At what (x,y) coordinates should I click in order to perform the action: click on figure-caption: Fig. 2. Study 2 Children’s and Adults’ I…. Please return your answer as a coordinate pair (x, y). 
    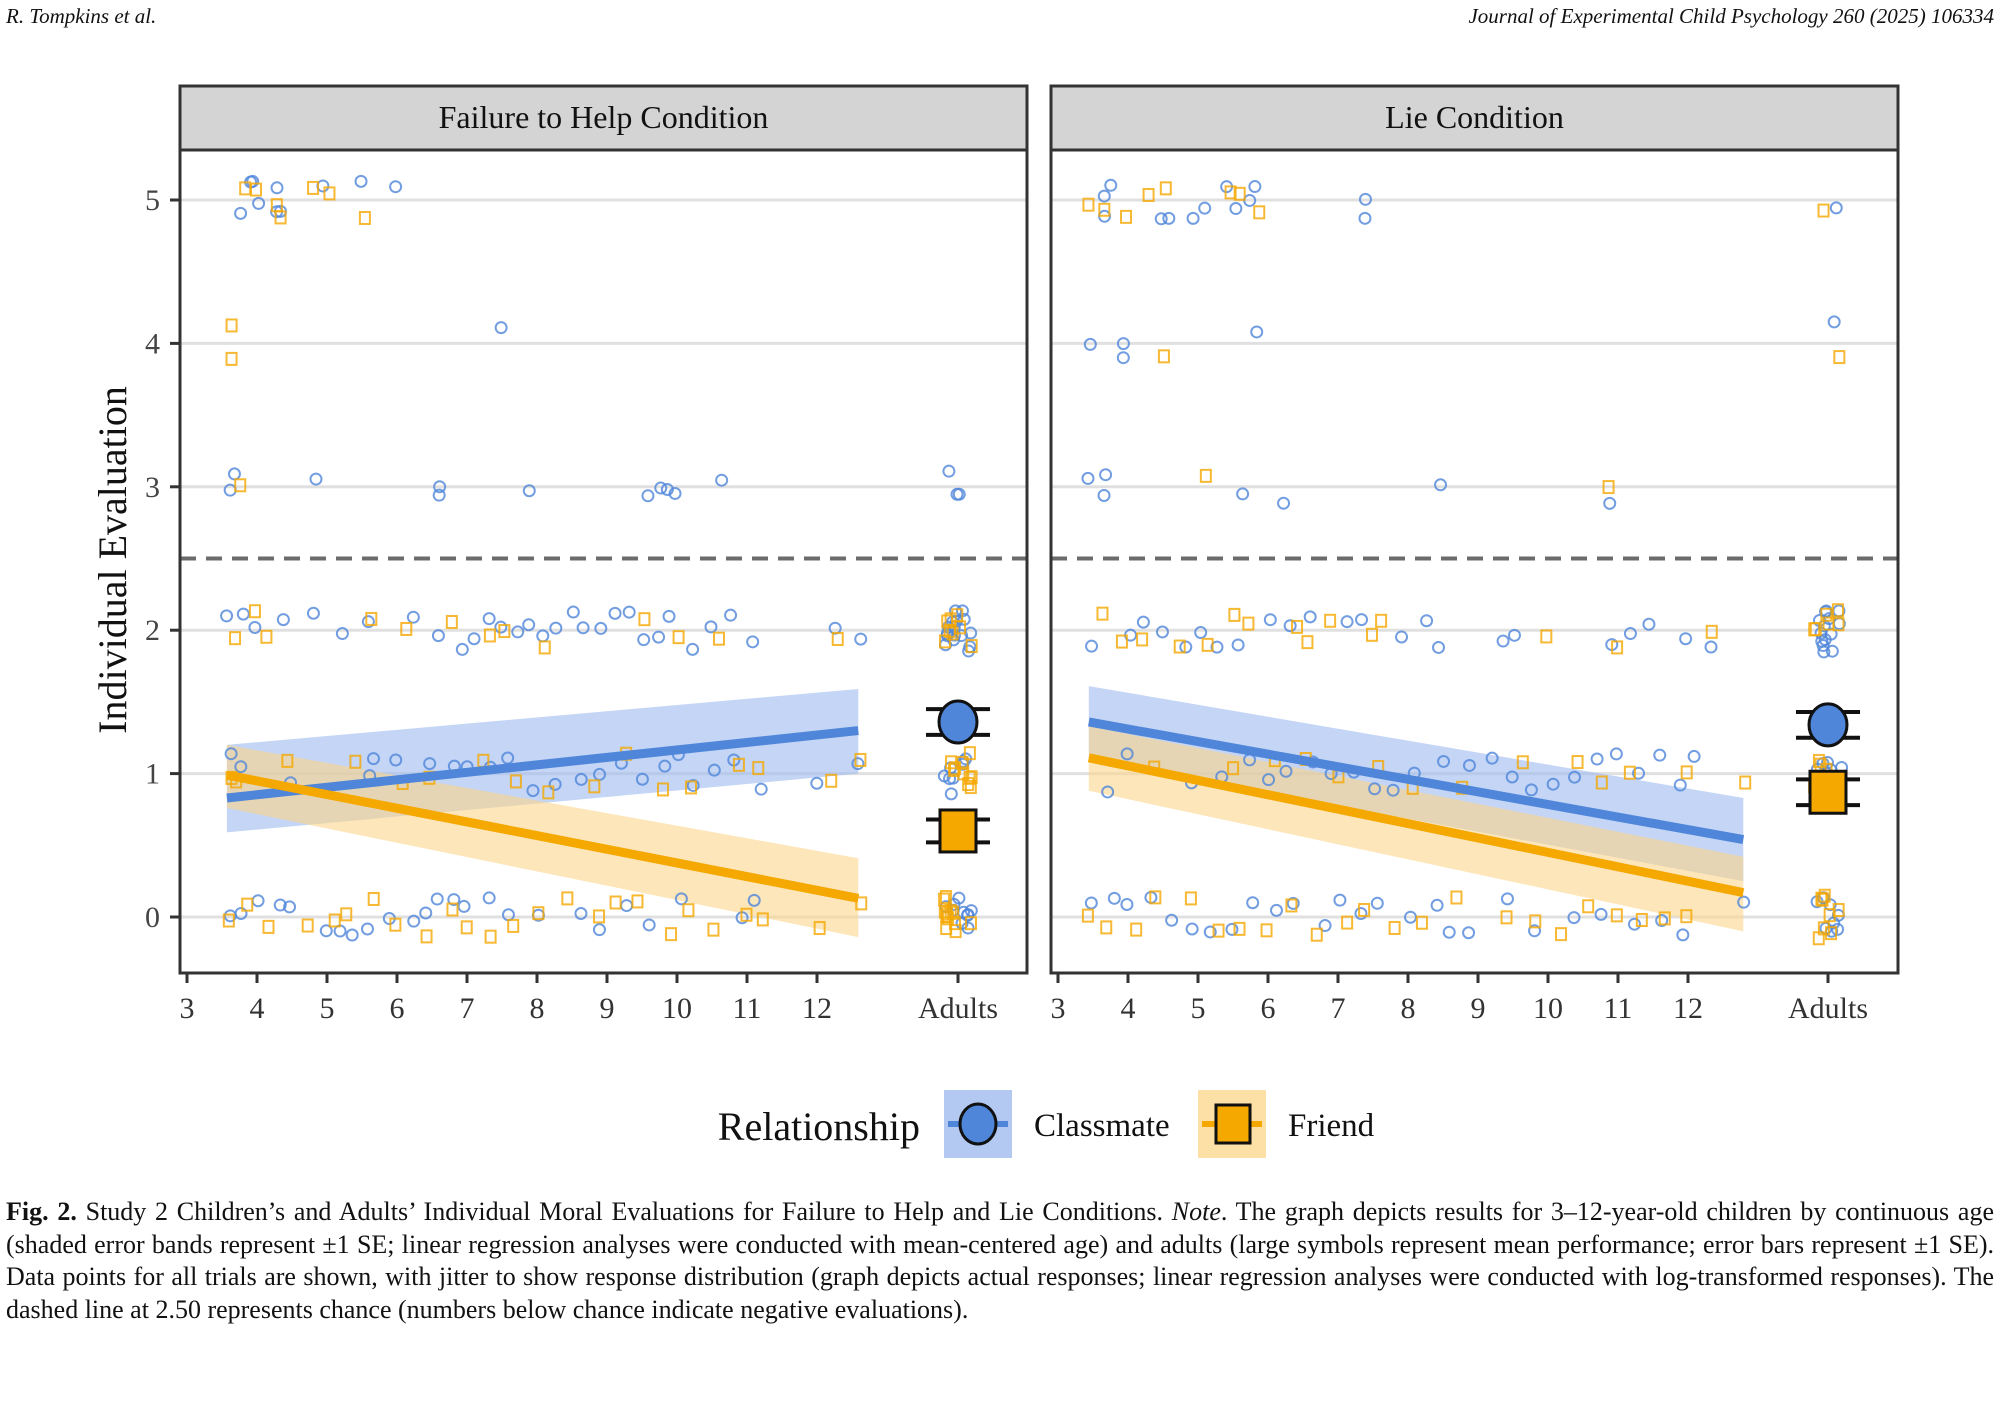
    Looking at the image, I should click on (1000, 1261).